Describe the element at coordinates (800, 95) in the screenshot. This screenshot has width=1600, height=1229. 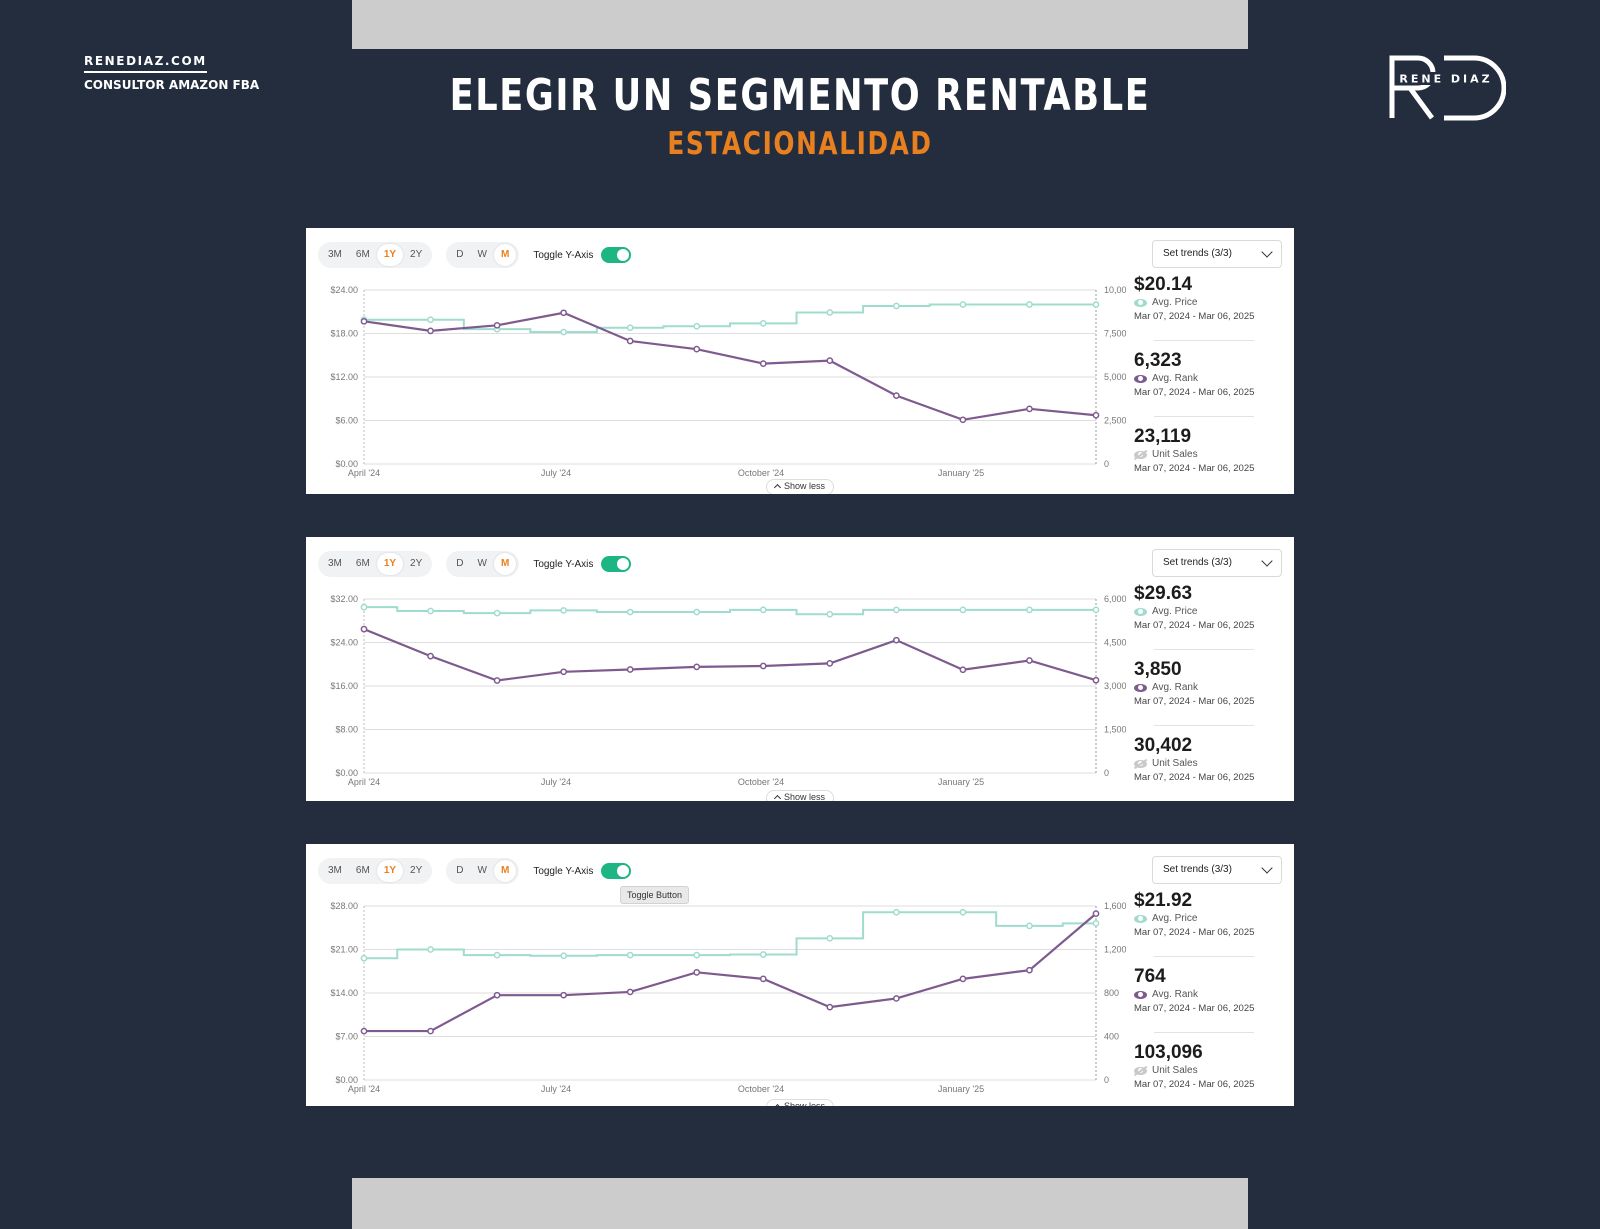
I see `page-title: ELEGIR UN SEGMENTO RENTABLE` at that location.